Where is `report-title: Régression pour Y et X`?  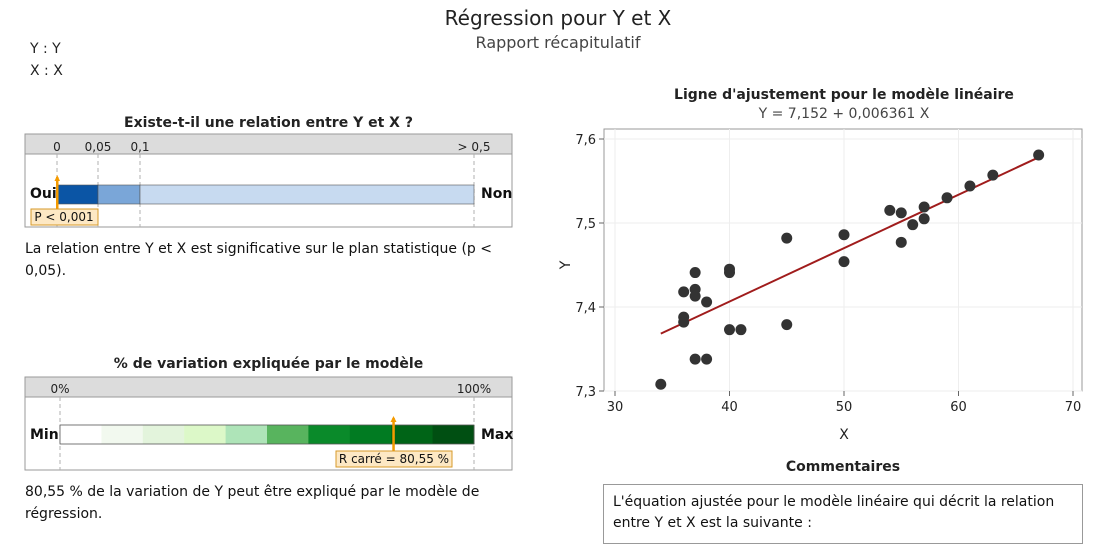 report-title: Régression pour Y et X is located at coordinates (558, 18).